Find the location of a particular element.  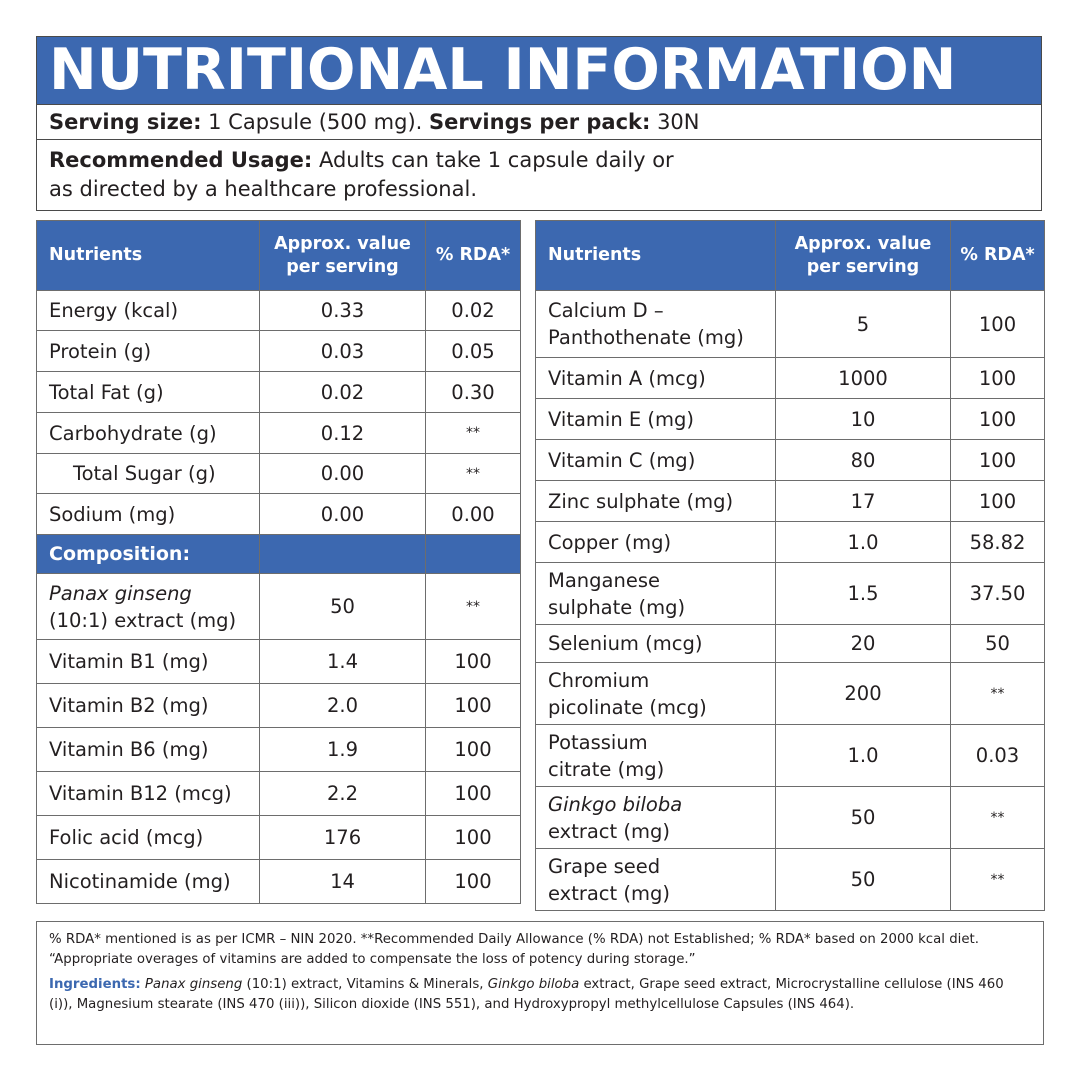

table-row: Sodium (mg) 0.00 0.00 is located at coordinates (278, 514).